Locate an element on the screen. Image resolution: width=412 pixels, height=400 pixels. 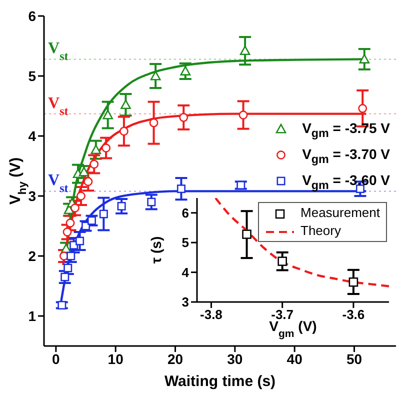
y-tick-label: 1 is located at coordinates (32, 316).